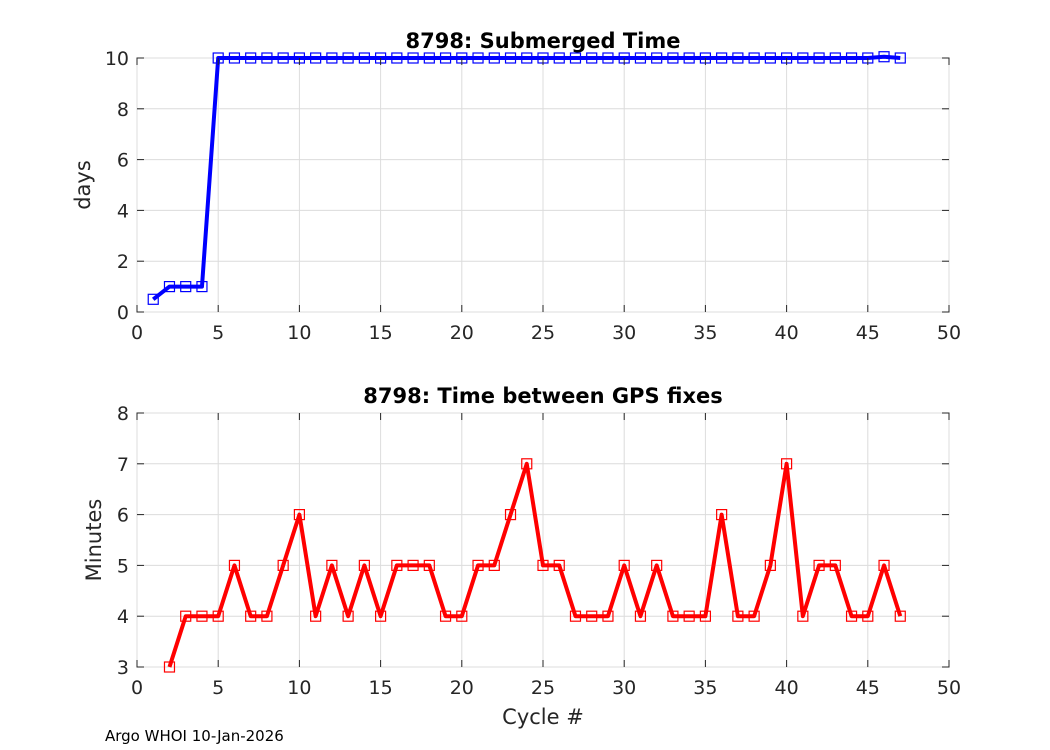 Image resolution: width=1050 pixels, height=750 pixels. I want to click on y-tick-label: 6, so click(123, 516).